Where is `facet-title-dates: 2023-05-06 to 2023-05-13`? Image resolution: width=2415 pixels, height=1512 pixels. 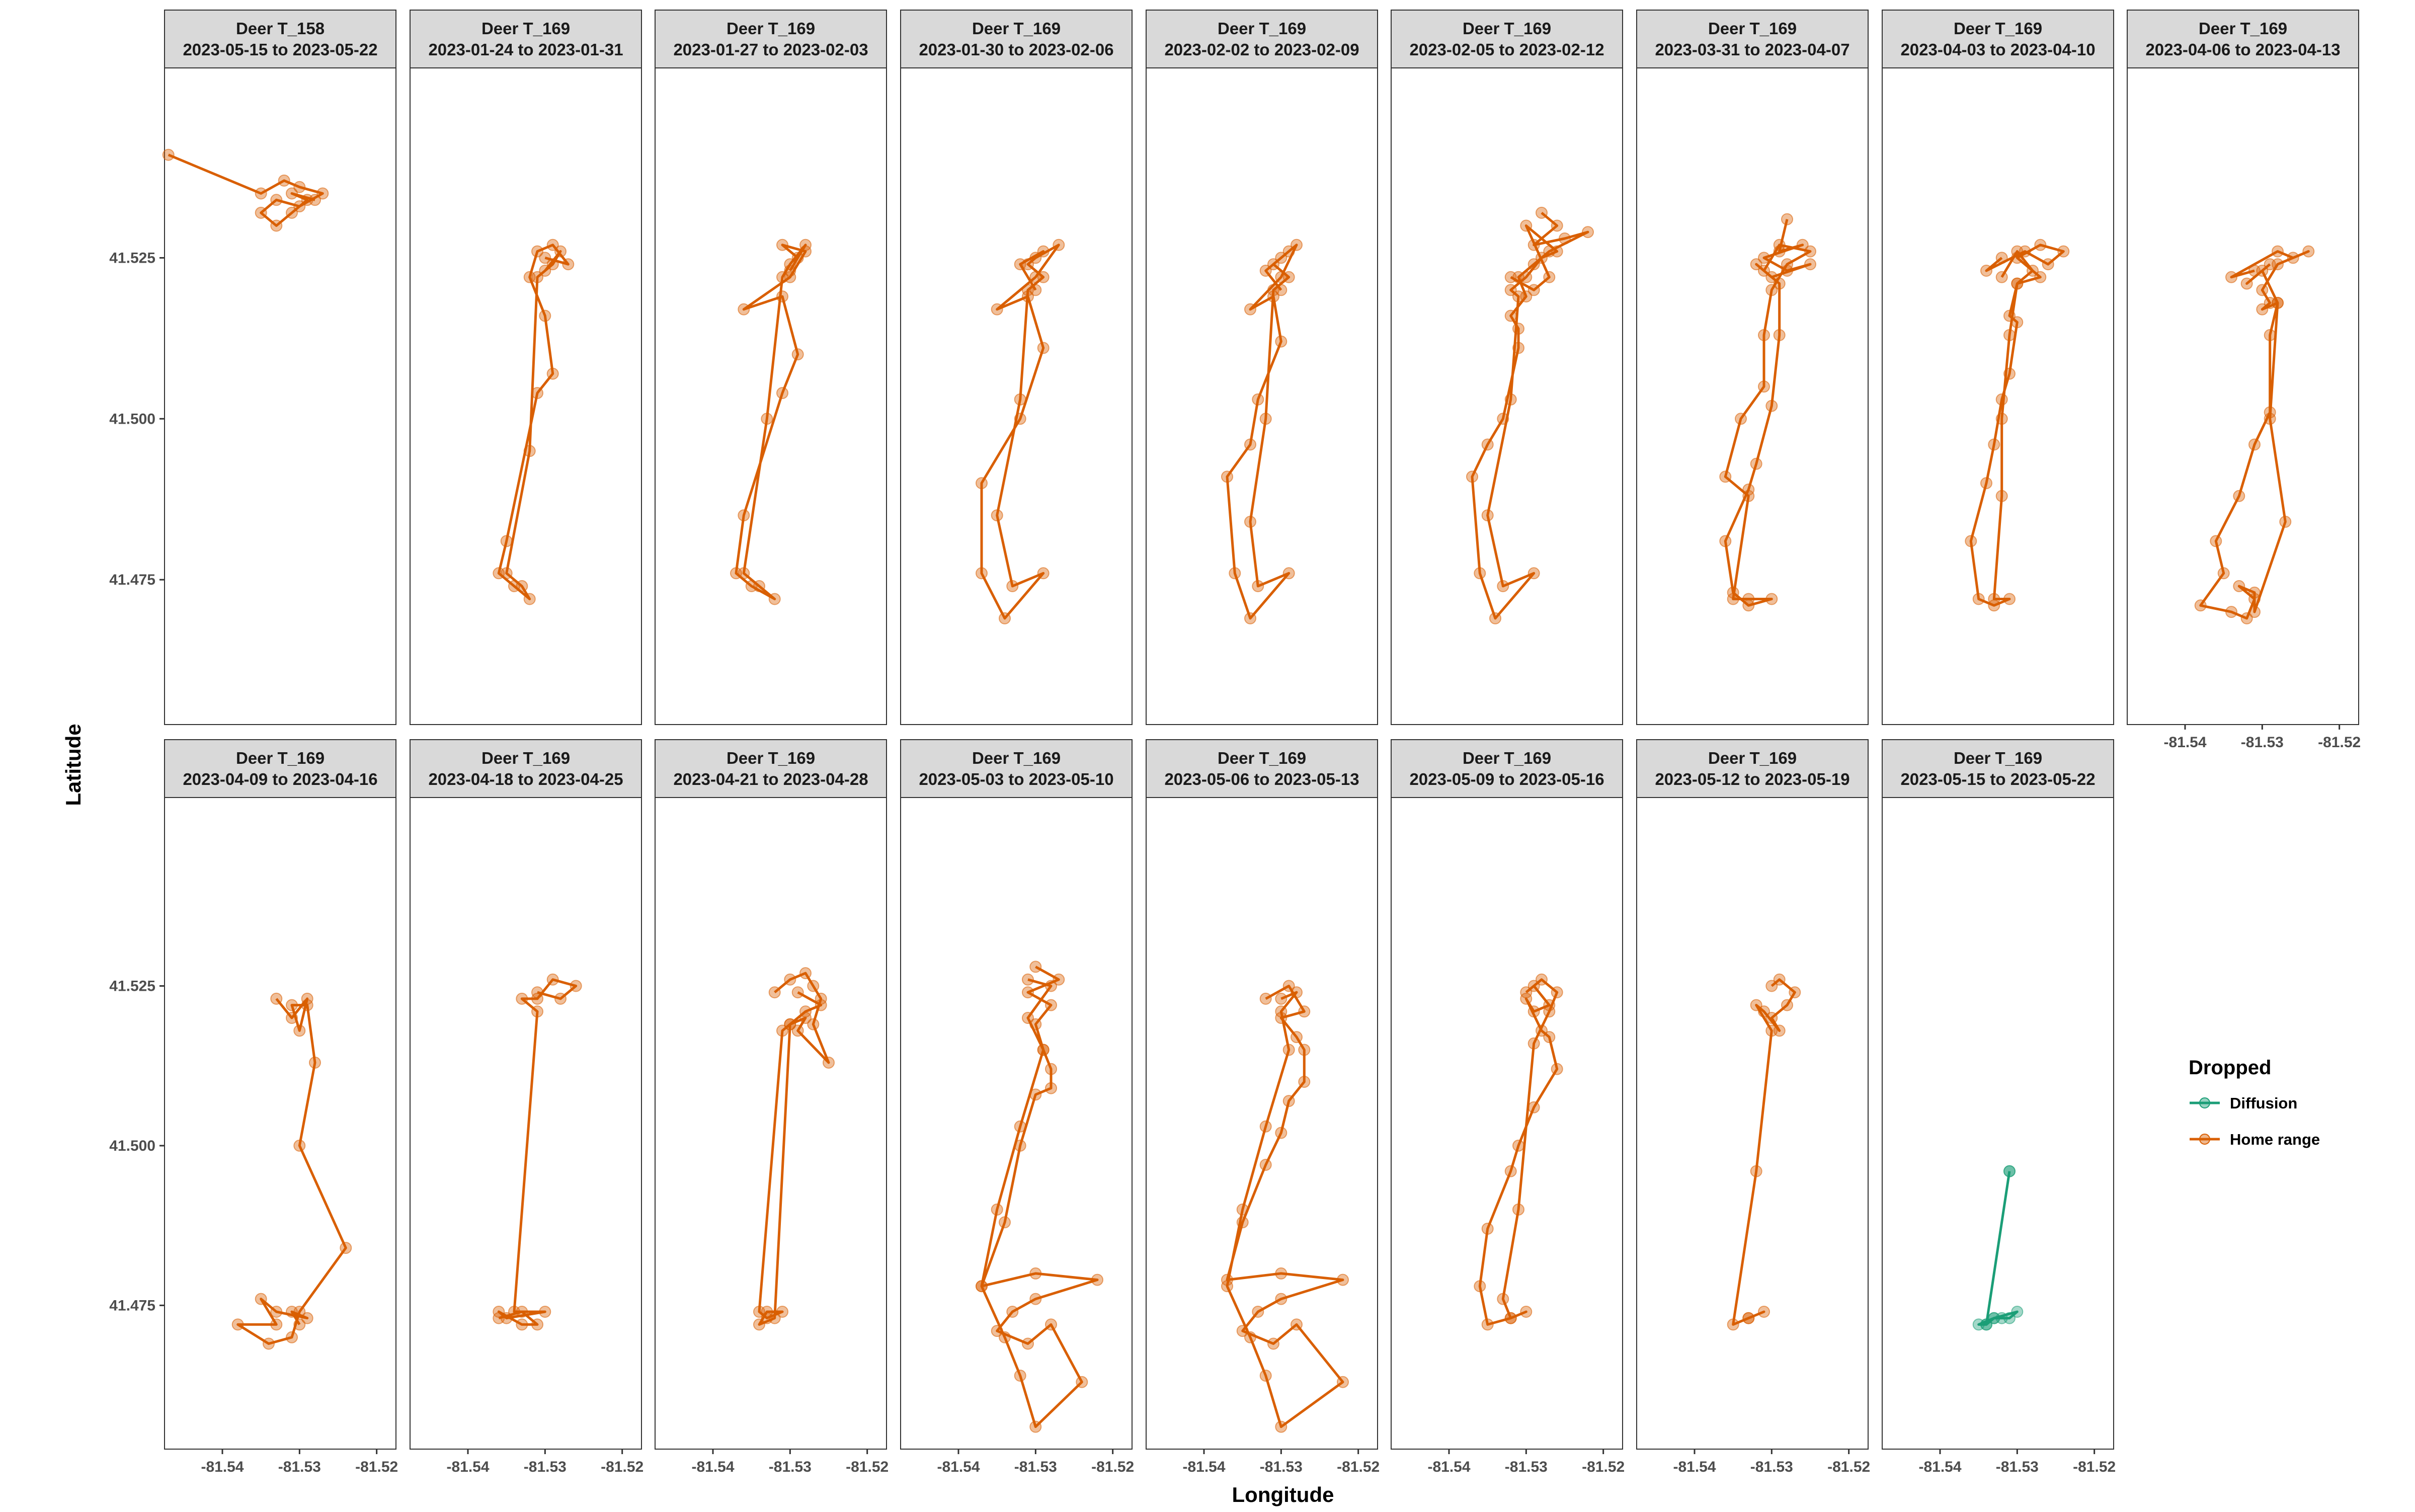 facet-title-dates: 2023-05-06 to 2023-05-13 is located at coordinates (1261, 779).